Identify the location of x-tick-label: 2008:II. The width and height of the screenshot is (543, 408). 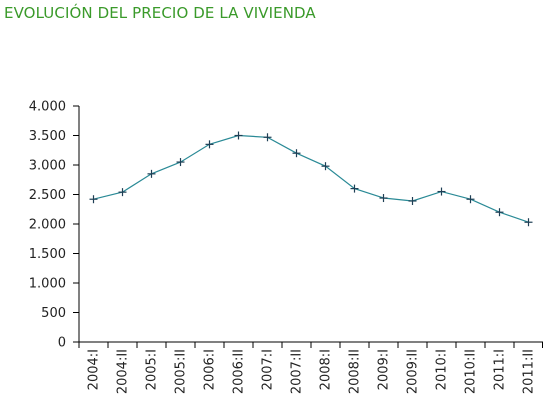
(355, 371).